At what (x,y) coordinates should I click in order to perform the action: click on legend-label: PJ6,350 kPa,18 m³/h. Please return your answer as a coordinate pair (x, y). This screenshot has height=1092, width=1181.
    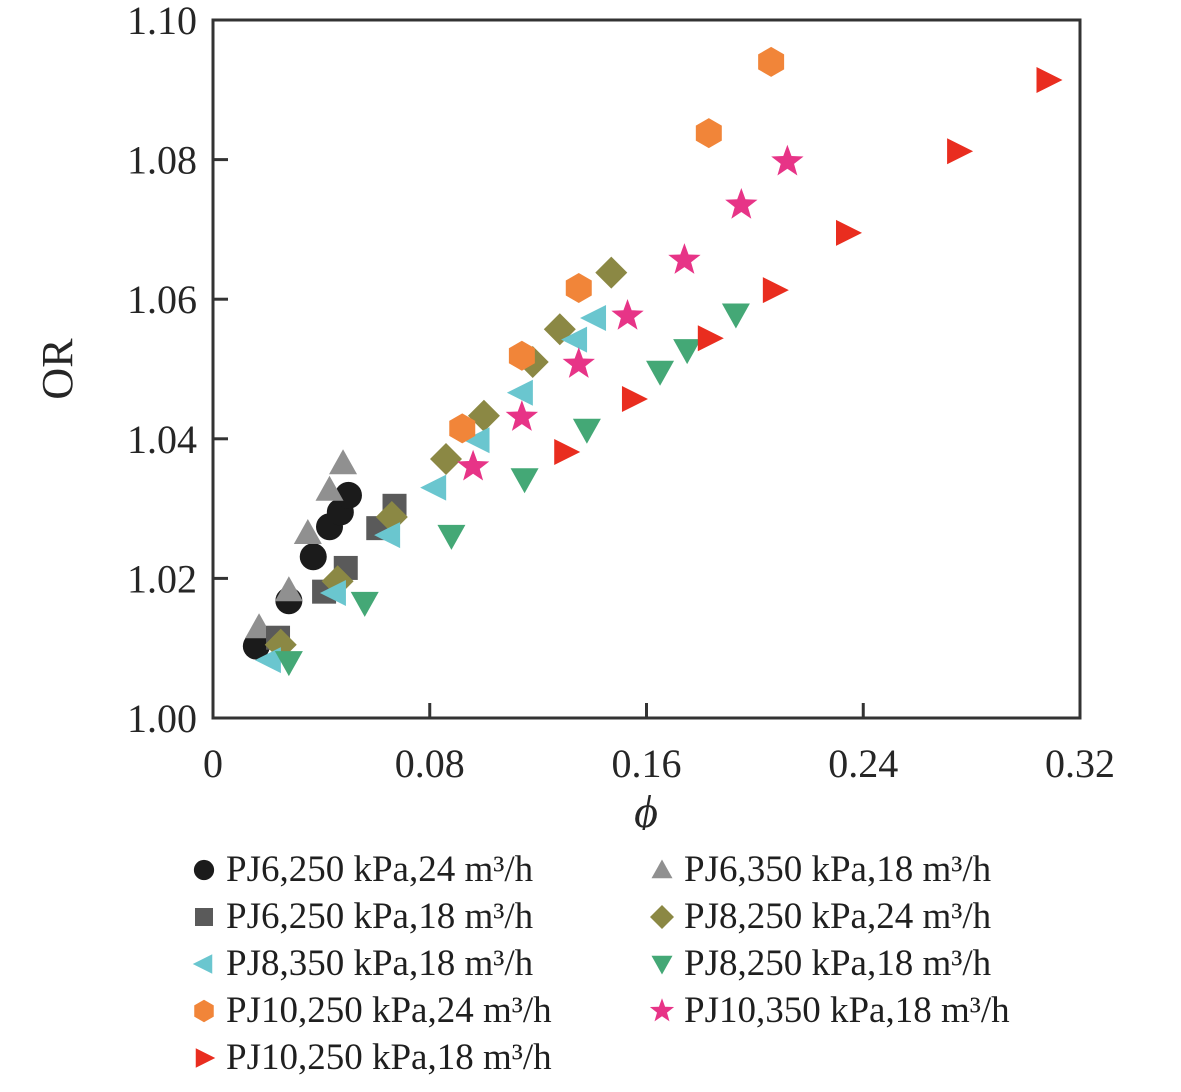
    Looking at the image, I should click on (838, 869).